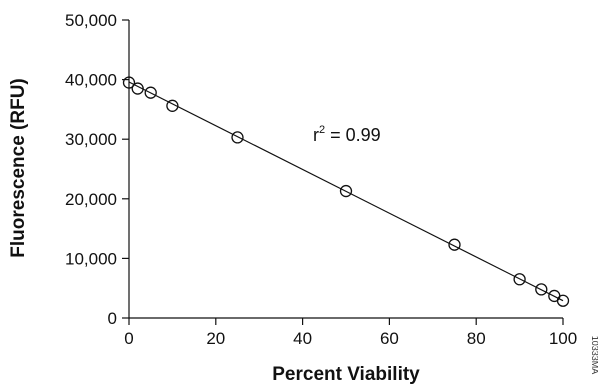 The image size is (598, 386). What do you see at coordinates (346, 374) in the screenshot?
I see `x-axis-title: Percent Viability` at bounding box center [346, 374].